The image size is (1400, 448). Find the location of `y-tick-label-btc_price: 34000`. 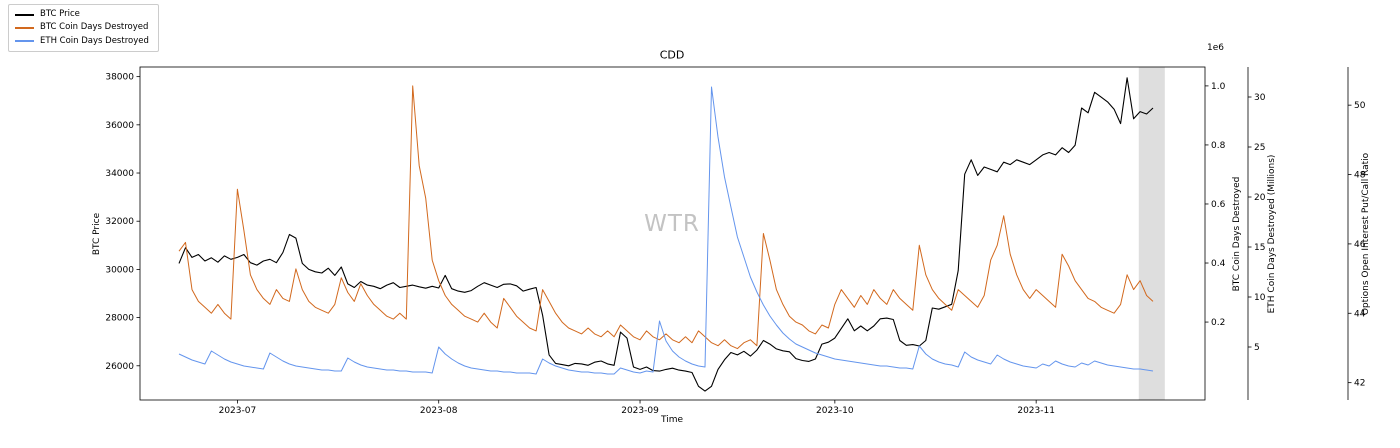

y-tick-label-btc_price: 34000 is located at coordinates (119, 174).